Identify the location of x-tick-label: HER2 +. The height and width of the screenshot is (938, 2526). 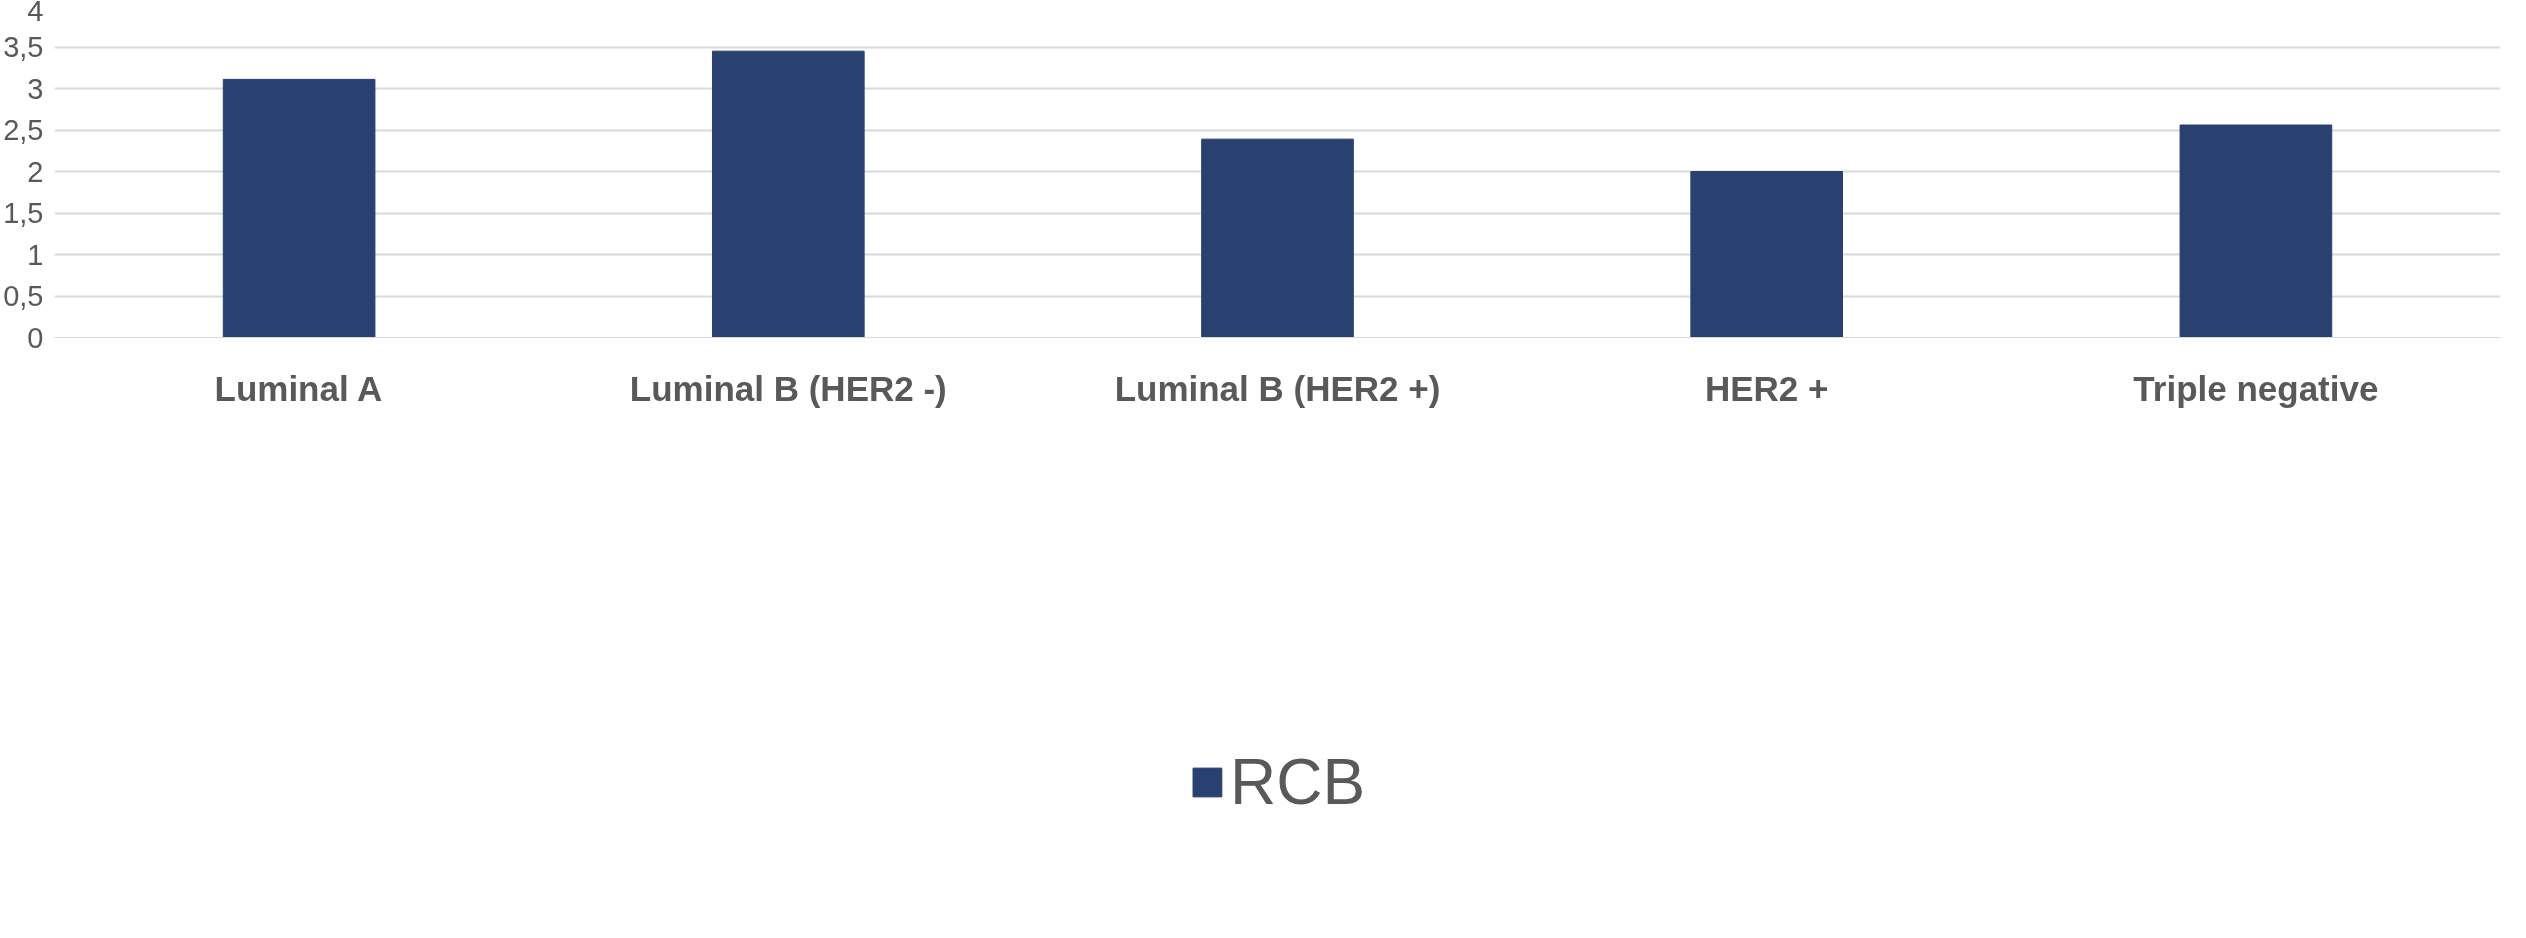
(1766, 388).